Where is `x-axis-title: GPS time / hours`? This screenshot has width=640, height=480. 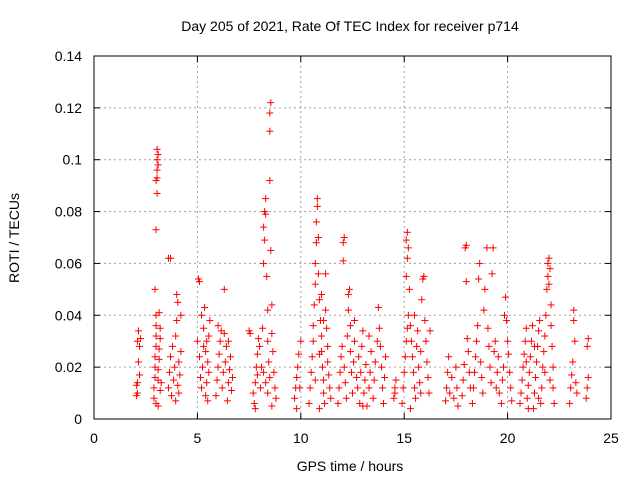
x-axis-title: GPS time / hours is located at coordinates (350, 466).